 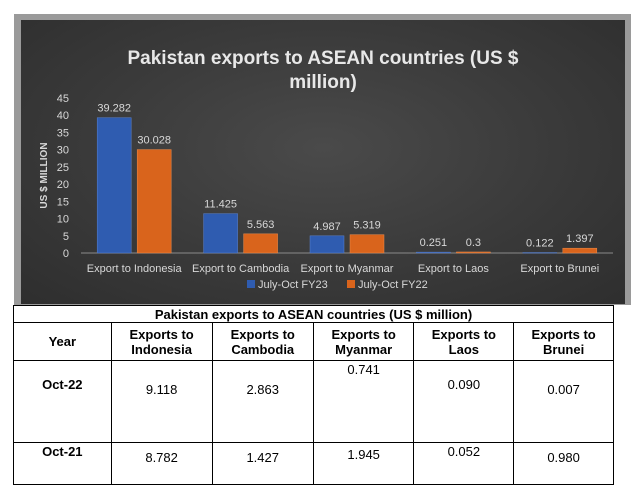 I want to click on data-label: 5.319, so click(x=367, y=226).